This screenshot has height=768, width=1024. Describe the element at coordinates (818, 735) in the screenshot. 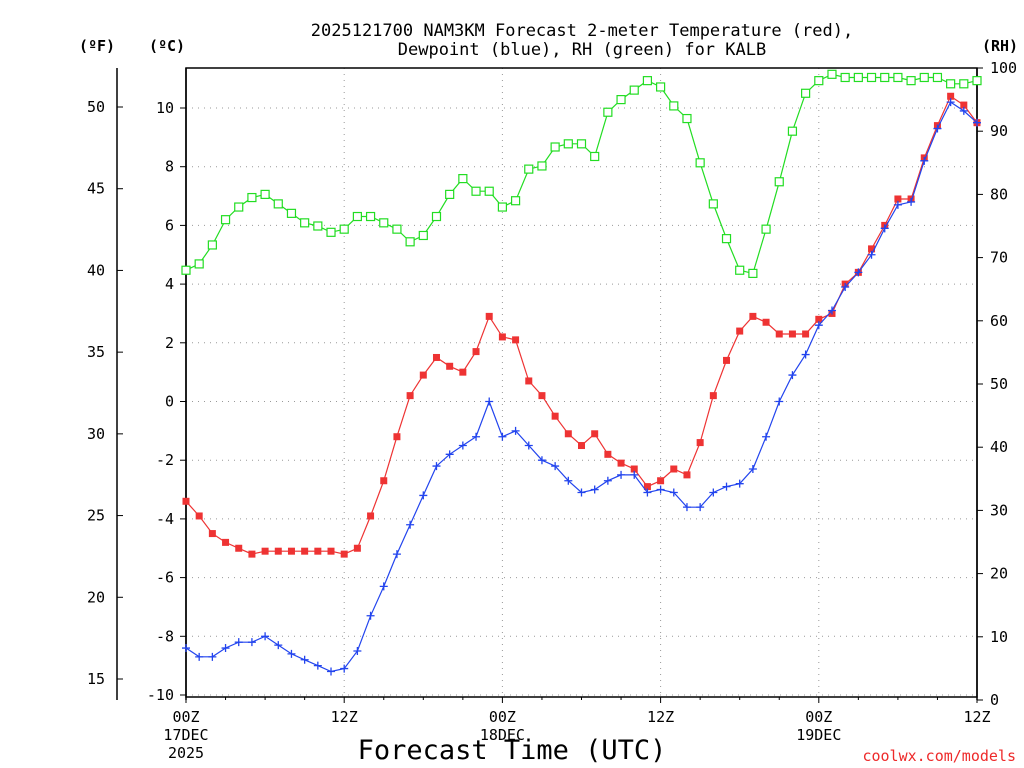

I see `x-tick-label: 19DEC` at that location.